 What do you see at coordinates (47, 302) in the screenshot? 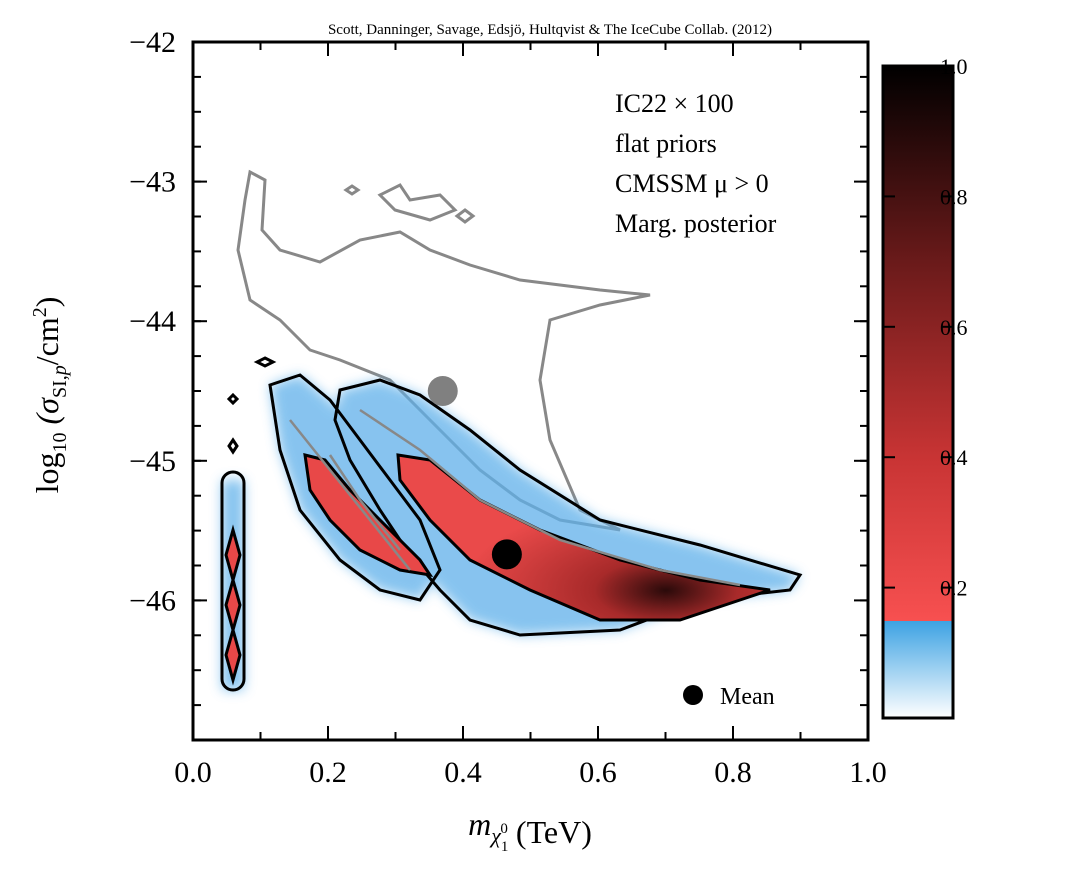
I see `label-part: )` at bounding box center [47, 302].